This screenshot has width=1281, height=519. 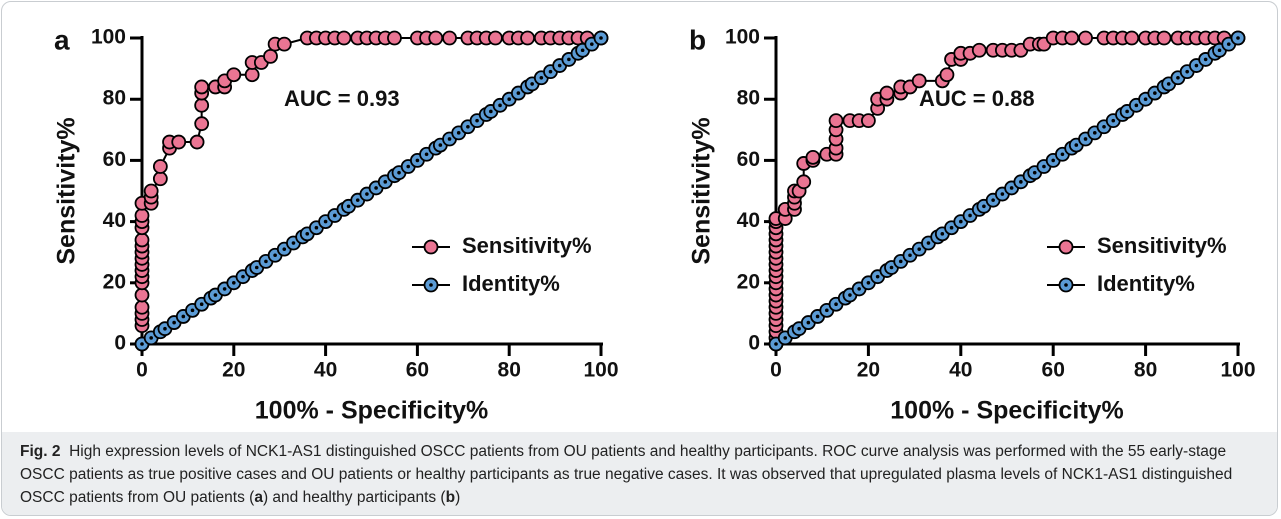 What do you see at coordinates (1066, 247) in the screenshot?
I see `legend-marker` at bounding box center [1066, 247].